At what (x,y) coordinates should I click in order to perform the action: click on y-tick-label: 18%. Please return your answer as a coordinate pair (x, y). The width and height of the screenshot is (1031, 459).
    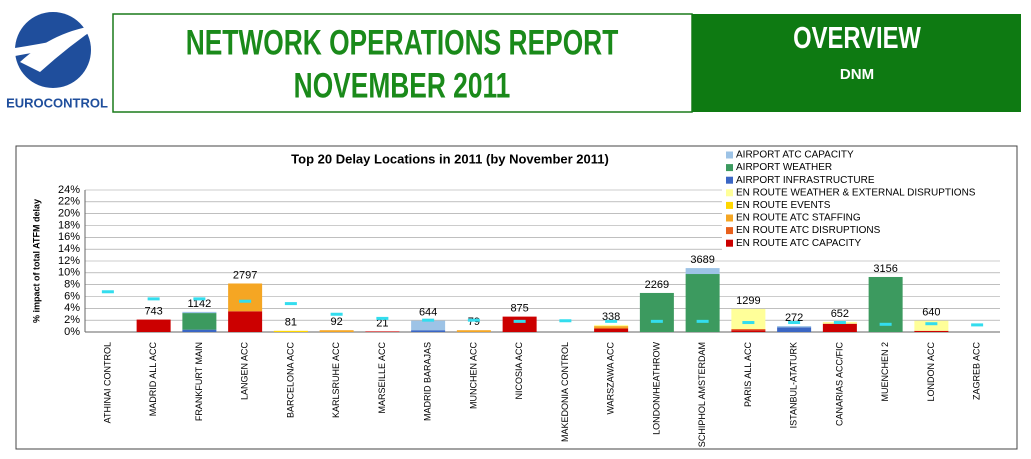
    Looking at the image, I should click on (69, 225).